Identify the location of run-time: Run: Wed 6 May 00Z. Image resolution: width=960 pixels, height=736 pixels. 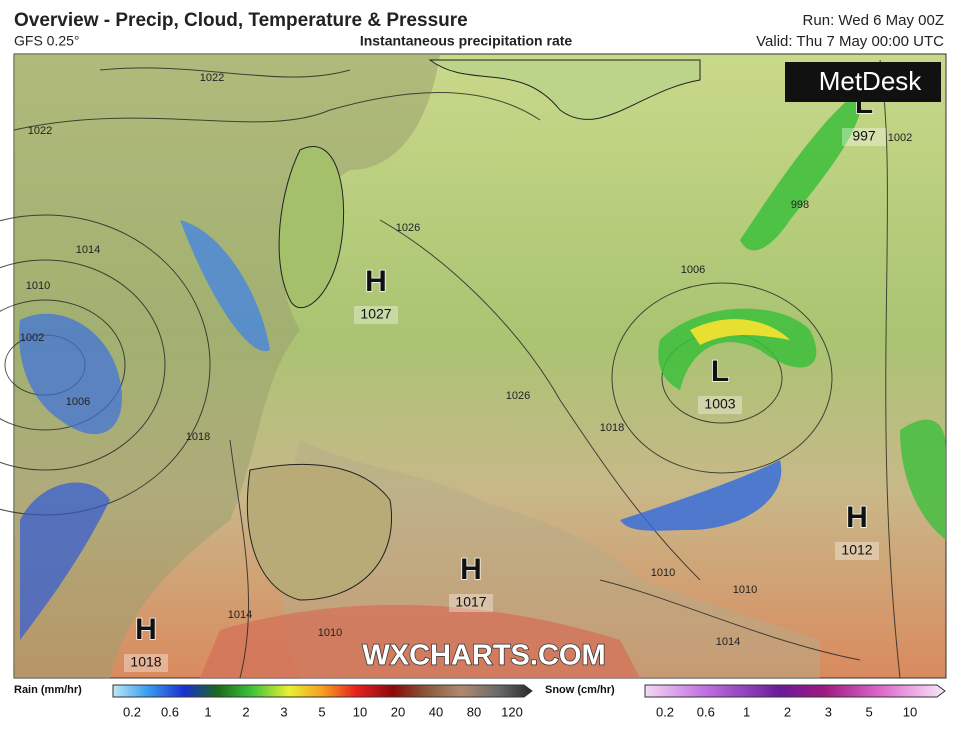
(873, 20).